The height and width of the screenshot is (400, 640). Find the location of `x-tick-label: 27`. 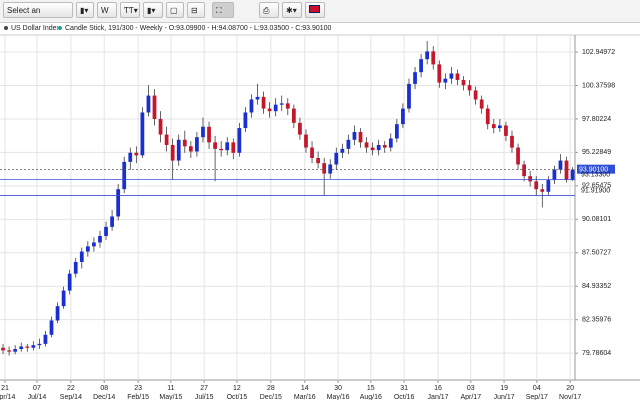

x-tick-label: 27 is located at coordinates (204, 388).